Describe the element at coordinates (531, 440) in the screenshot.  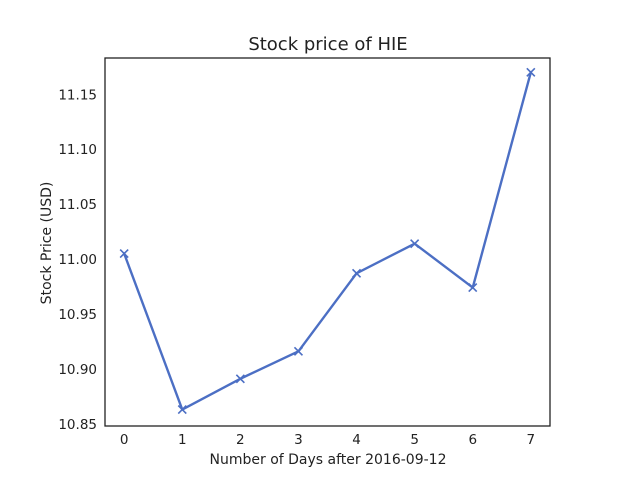
I see `x-tick-label: 7` at that location.